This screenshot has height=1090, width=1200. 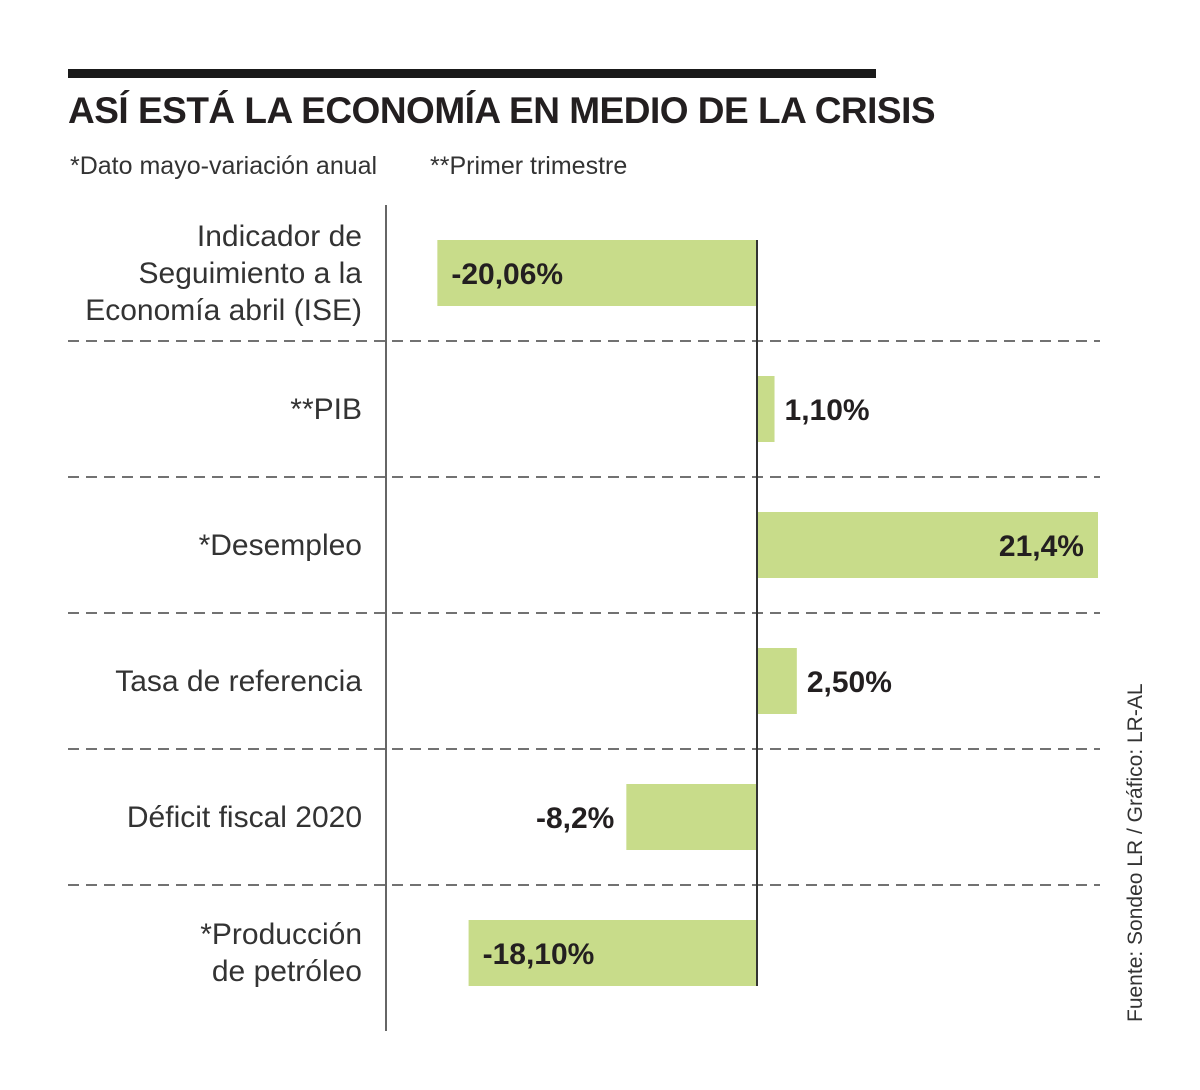 What do you see at coordinates (244, 817) in the screenshot?
I see `category-label-line: Déficit fiscal 2020` at bounding box center [244, 817].